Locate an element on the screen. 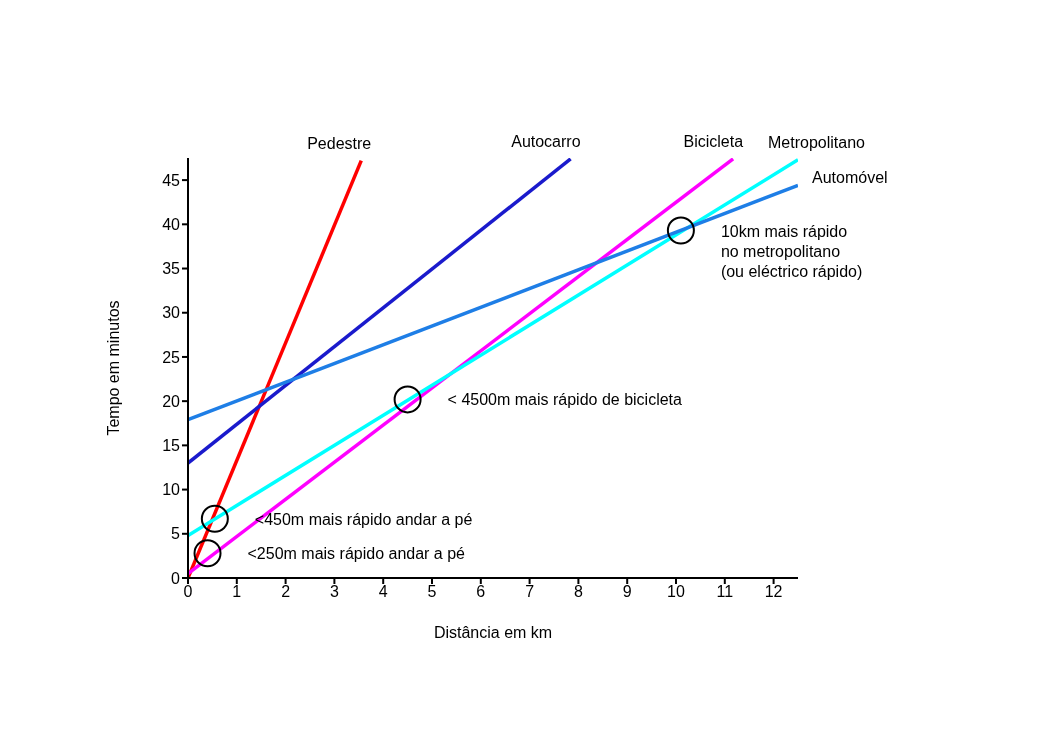 Image resolution: width=1039 pixels, height=746 pixels. y-tick-label: 5 is located at coordinates (176, 534).